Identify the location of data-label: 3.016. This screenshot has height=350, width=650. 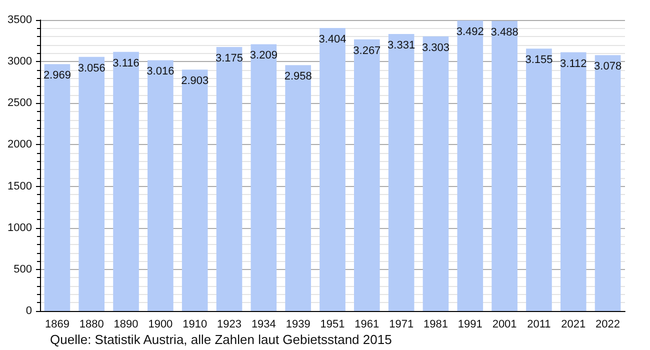
(160, 72).